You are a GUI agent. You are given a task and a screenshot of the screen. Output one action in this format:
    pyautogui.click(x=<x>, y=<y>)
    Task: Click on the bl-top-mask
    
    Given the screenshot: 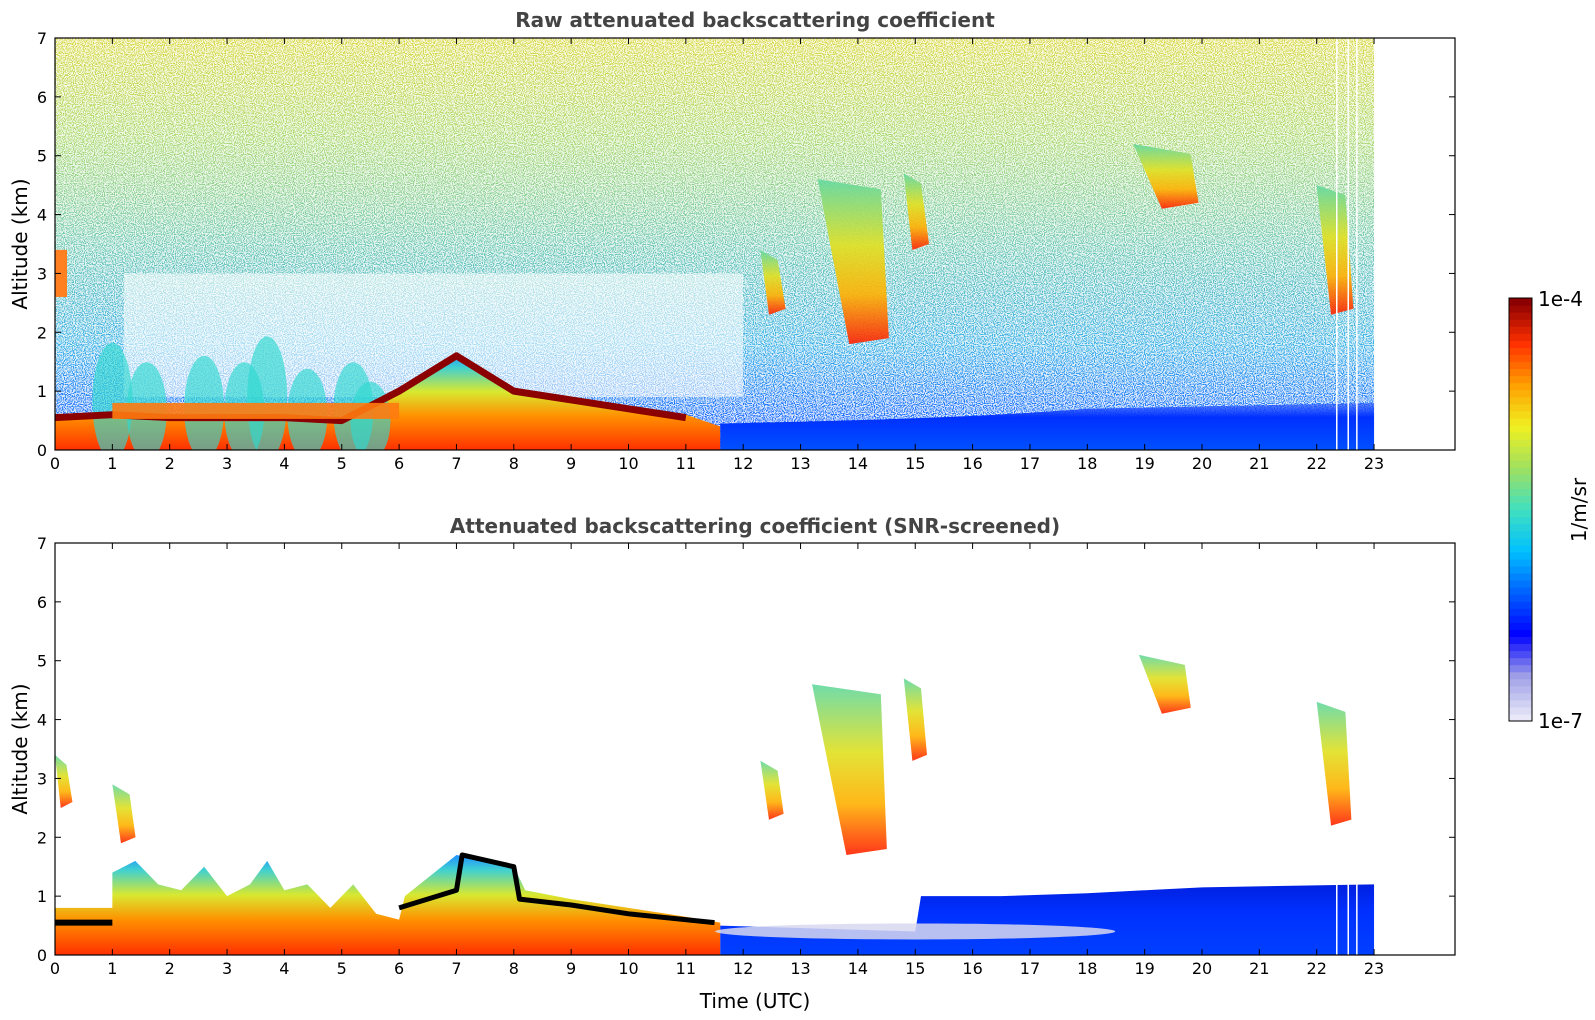 What is the action you would take?
    pyautogui.click(x=256, y=410)
    